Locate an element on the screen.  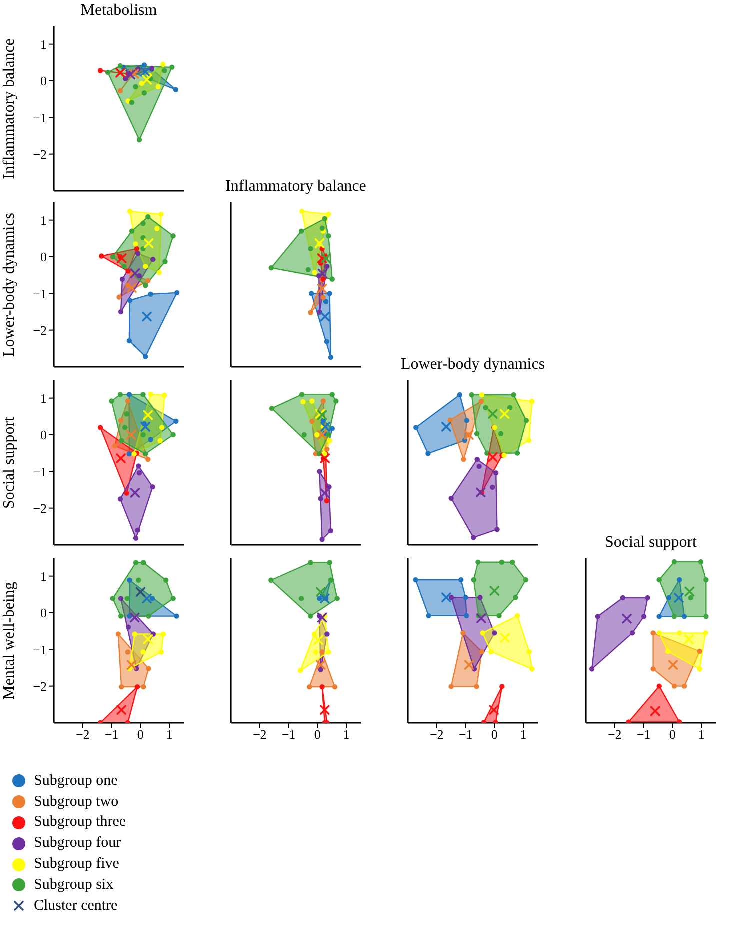
legend-label: Subgroup one is located at coordinates (76, 781).